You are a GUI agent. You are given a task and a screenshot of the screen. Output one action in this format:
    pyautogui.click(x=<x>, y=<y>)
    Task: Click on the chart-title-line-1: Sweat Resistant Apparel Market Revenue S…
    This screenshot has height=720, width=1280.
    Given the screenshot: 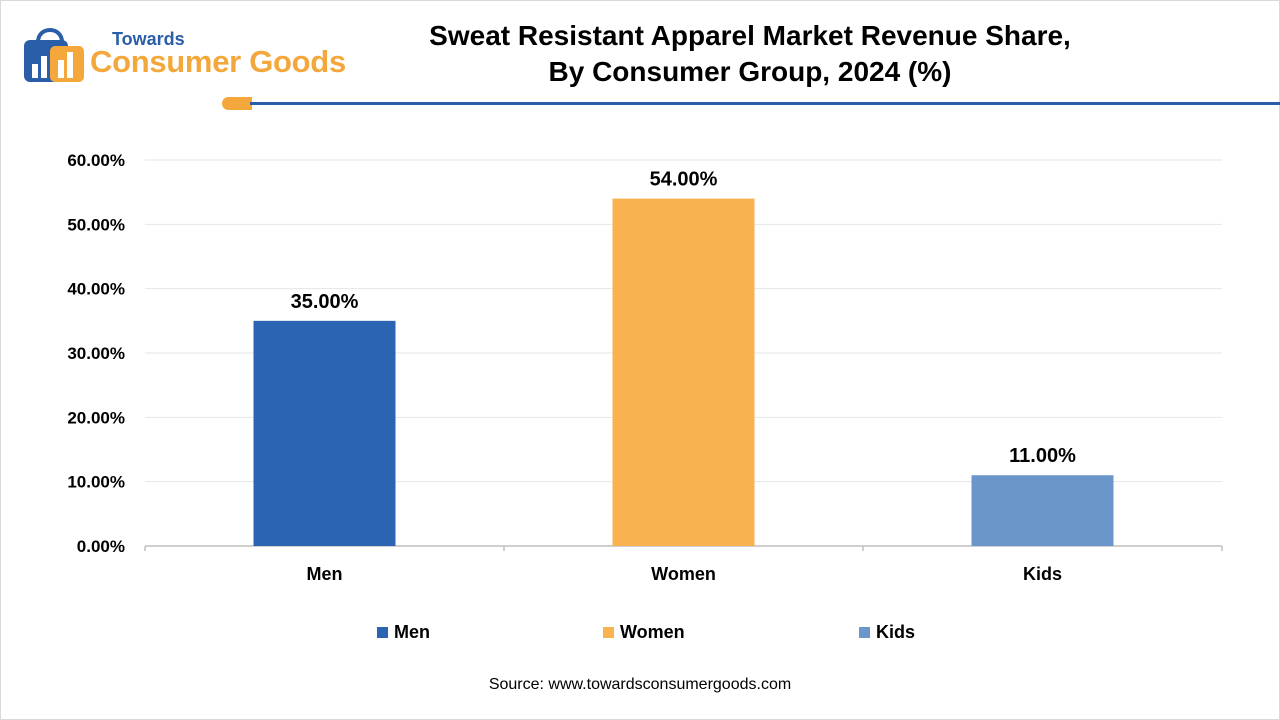 What is the action you would take?
    pyautogui.click(x=750, y=35)
    